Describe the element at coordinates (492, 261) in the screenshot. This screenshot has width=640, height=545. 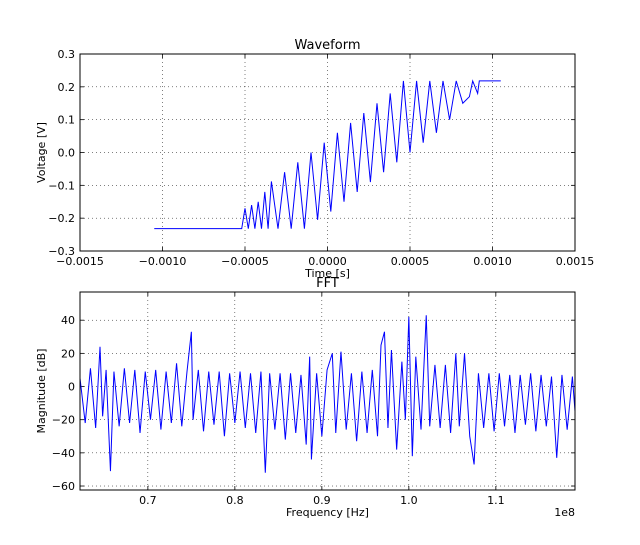
I see `x-tick-label: 0.0010` at that location.